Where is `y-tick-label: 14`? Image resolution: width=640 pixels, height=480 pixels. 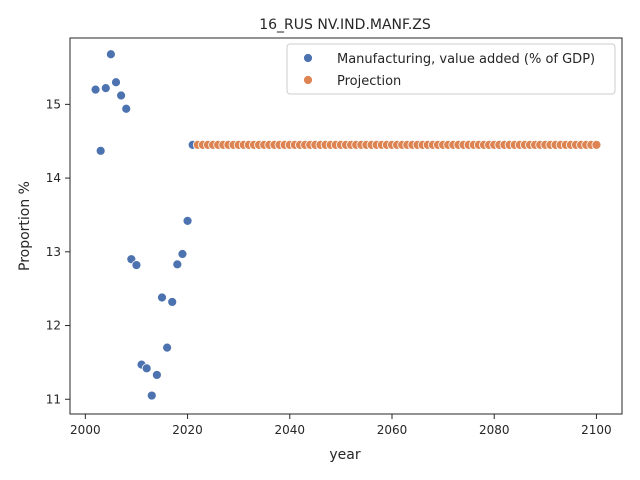
y-tick-label: 14 is located at coordinates (53, 178).